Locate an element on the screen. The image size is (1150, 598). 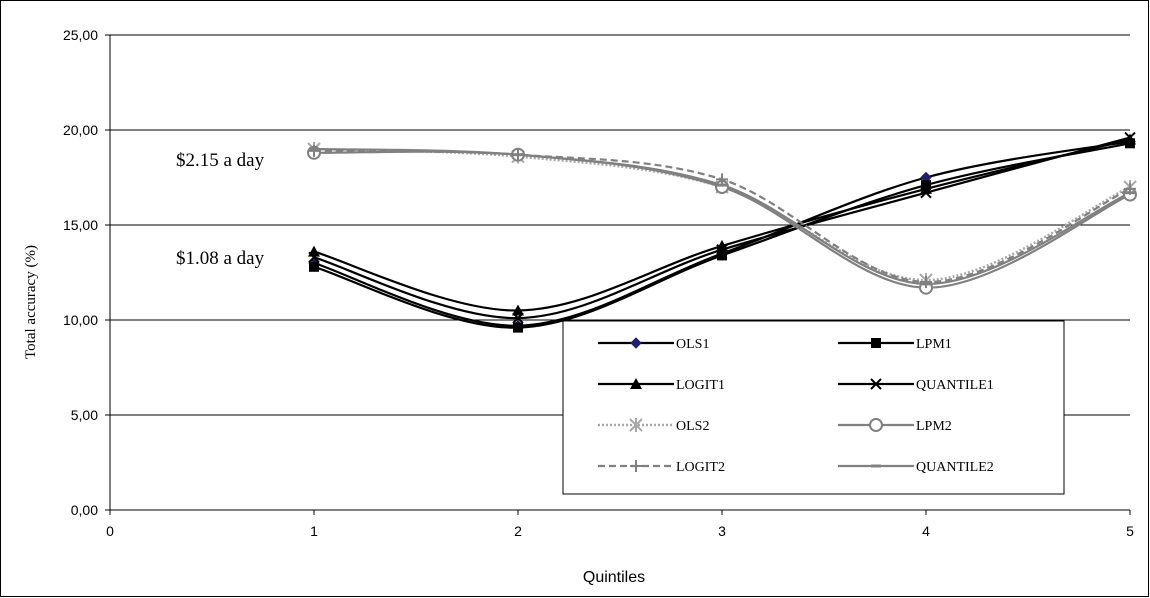
legend-marker-quantile2-shape is located at coordinates (876, 466).